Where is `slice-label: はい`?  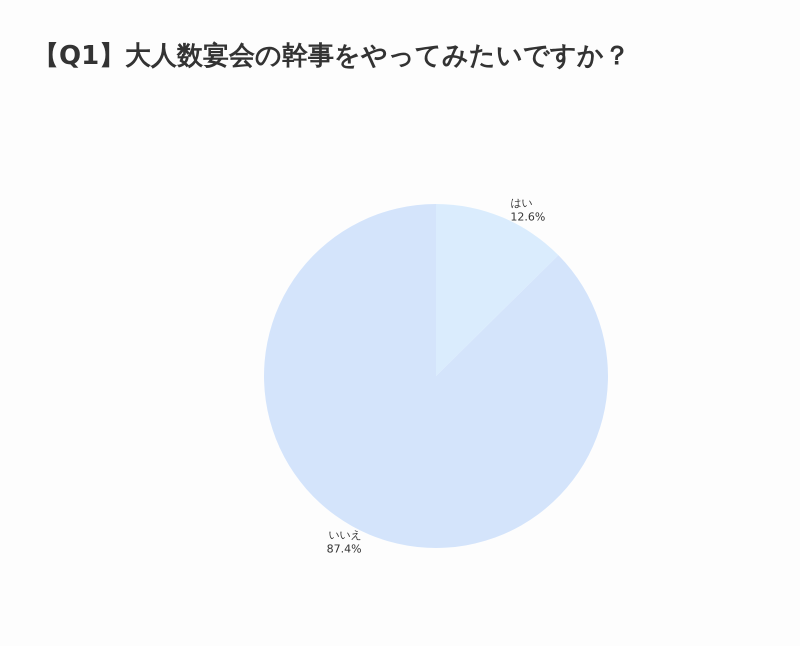
slice-label: はい is located at coordinates (521, 203).